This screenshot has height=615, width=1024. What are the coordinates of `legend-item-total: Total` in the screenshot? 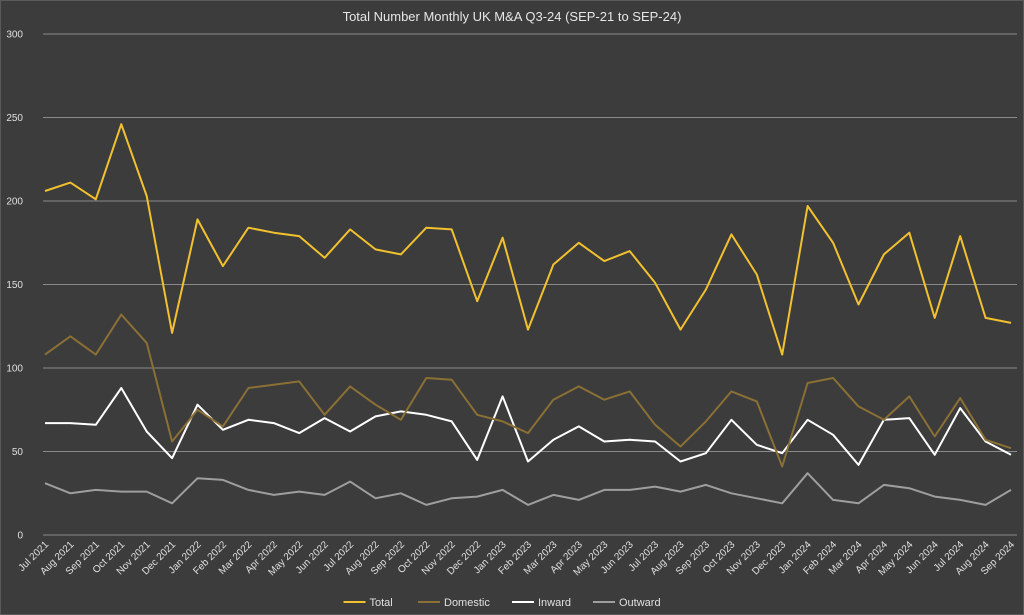 It's located at (368, 603).